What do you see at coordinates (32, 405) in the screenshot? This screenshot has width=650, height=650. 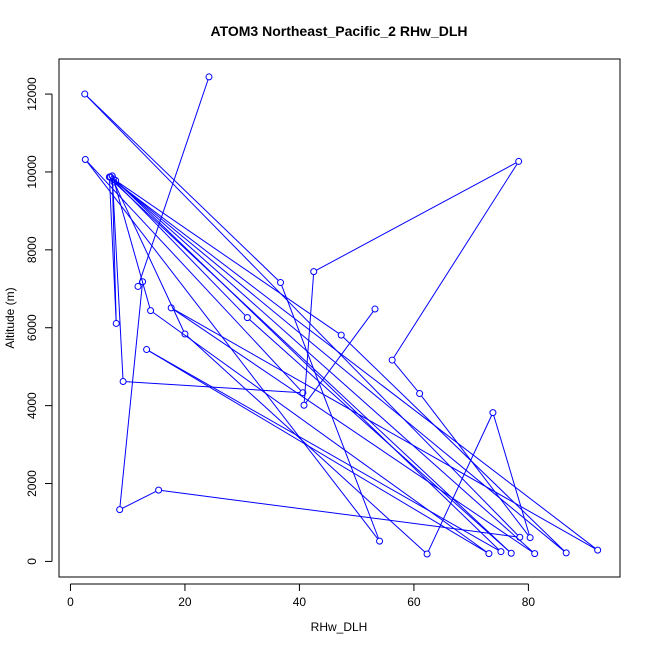 I see `y-tick-label: 4000` at bounding box center [32, 405].